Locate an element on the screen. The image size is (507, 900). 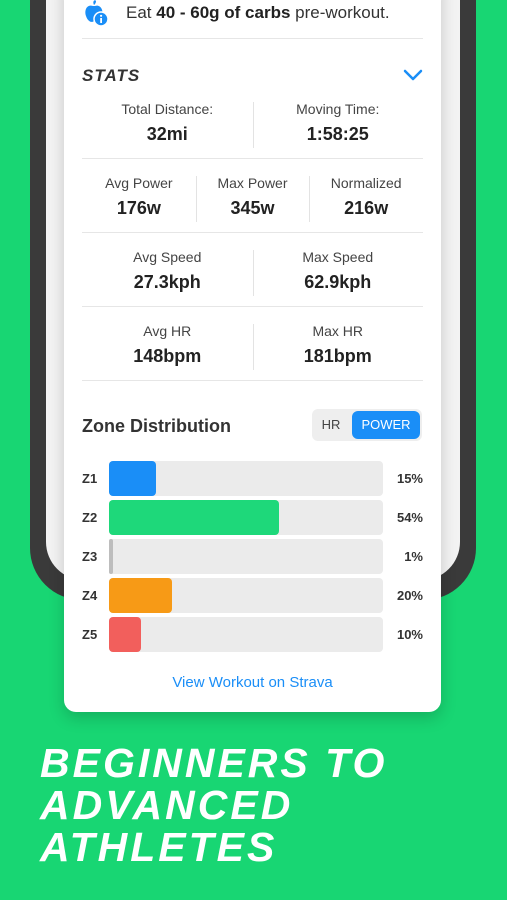
carb-tip-text: Eat 40 - 60g of carbs pre-workout. is located at coordinates (258, 12).